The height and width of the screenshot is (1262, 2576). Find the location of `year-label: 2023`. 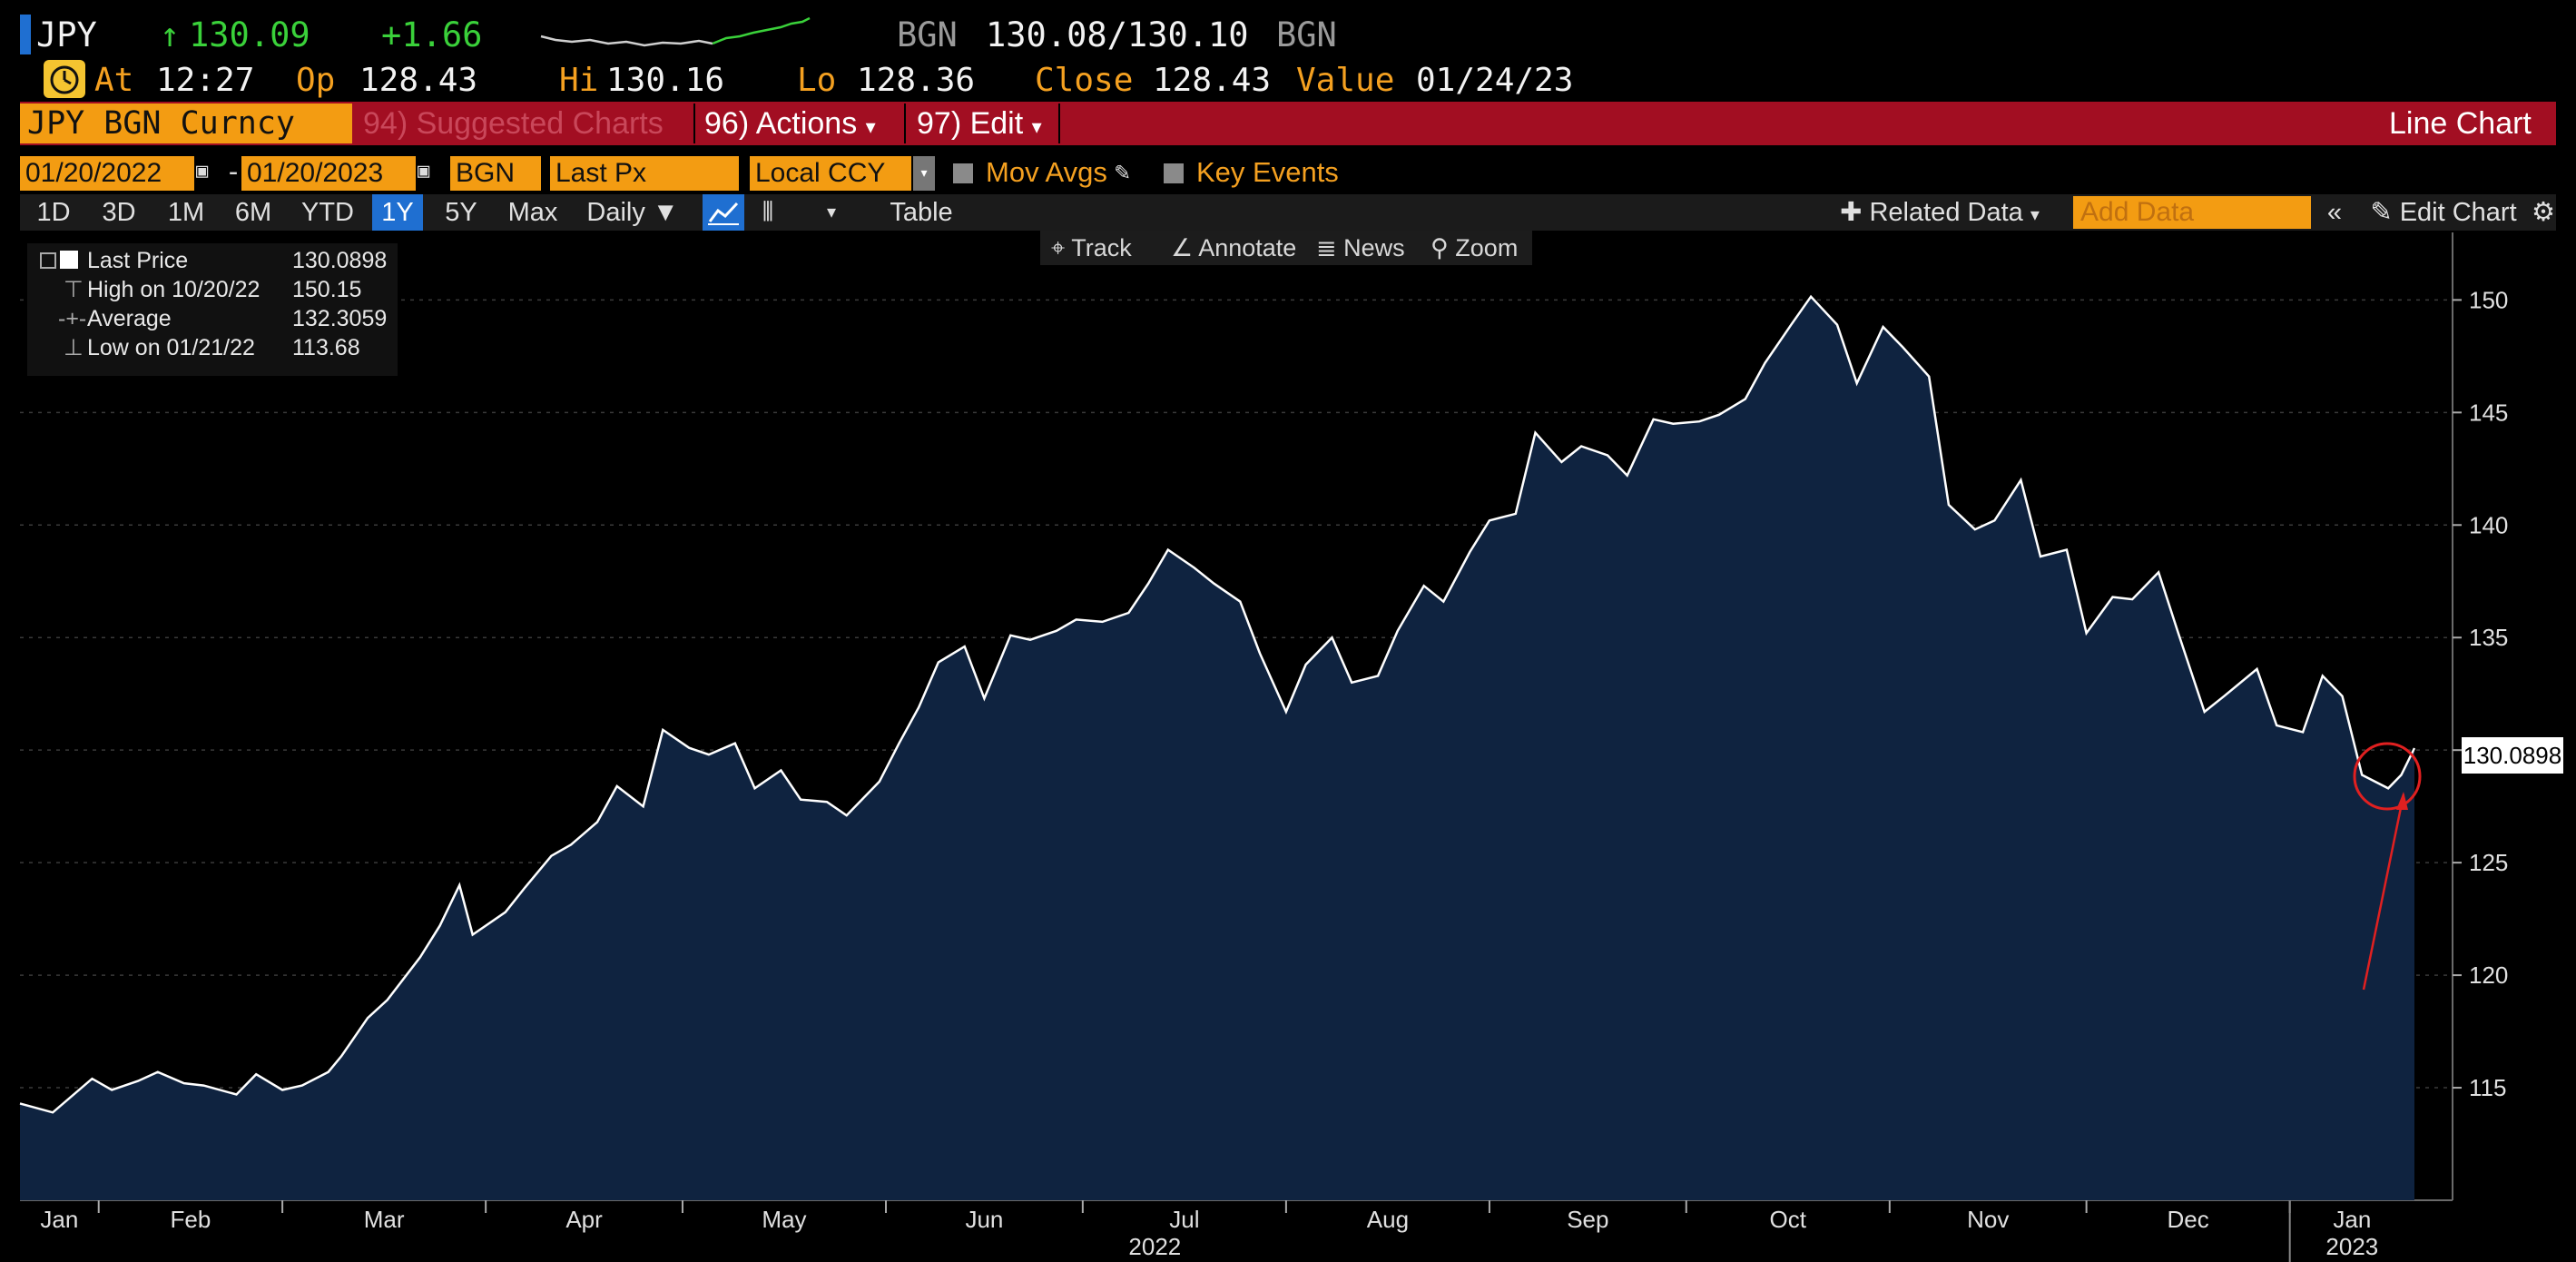

year-label: 2023 is located at coordinates (2351, 1246).